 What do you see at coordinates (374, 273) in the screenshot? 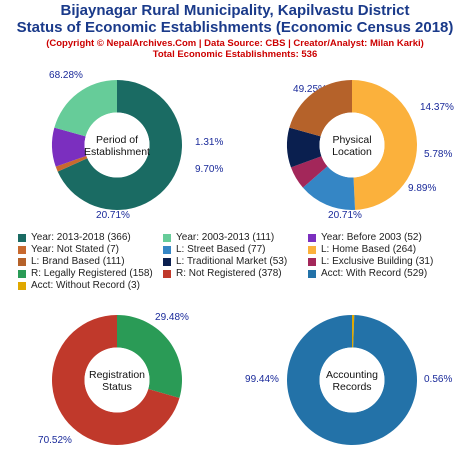
I see `legend-label: Acct: With Record (529)` at bounding box center [374, 273].